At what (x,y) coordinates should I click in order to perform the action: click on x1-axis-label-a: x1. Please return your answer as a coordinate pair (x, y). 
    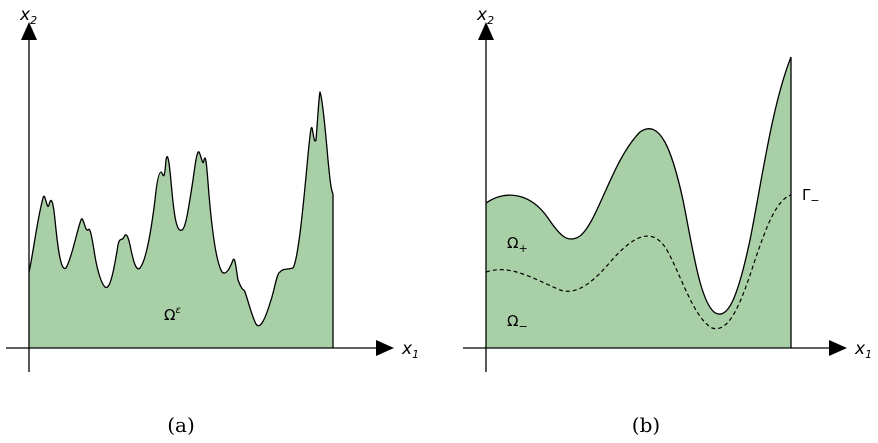
    Looking at the image, I should click on (410, 350).